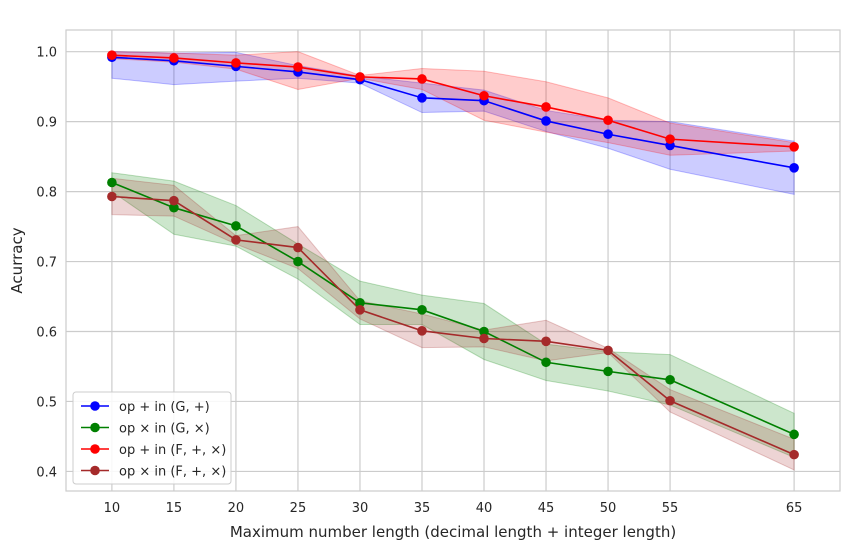  I want to click on y-tick-label: 0.4, so click(46, 472).